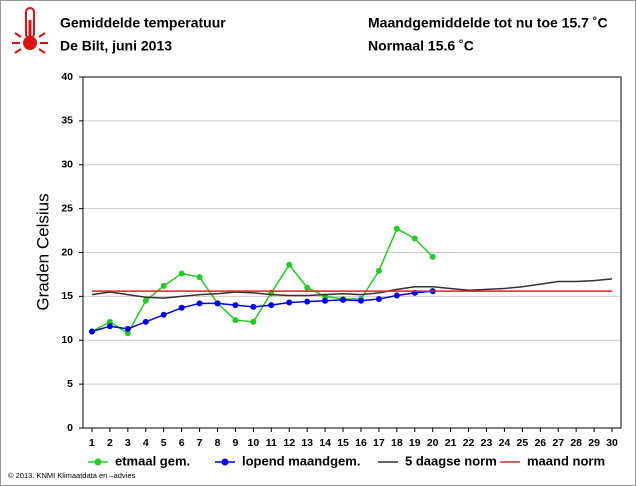 The height and width of the screenshot is (486, 636). What do you see at coordinates (67, 165) in the screenshot?
I see `y-tick-label: 30` at bounding box center [67, 165].